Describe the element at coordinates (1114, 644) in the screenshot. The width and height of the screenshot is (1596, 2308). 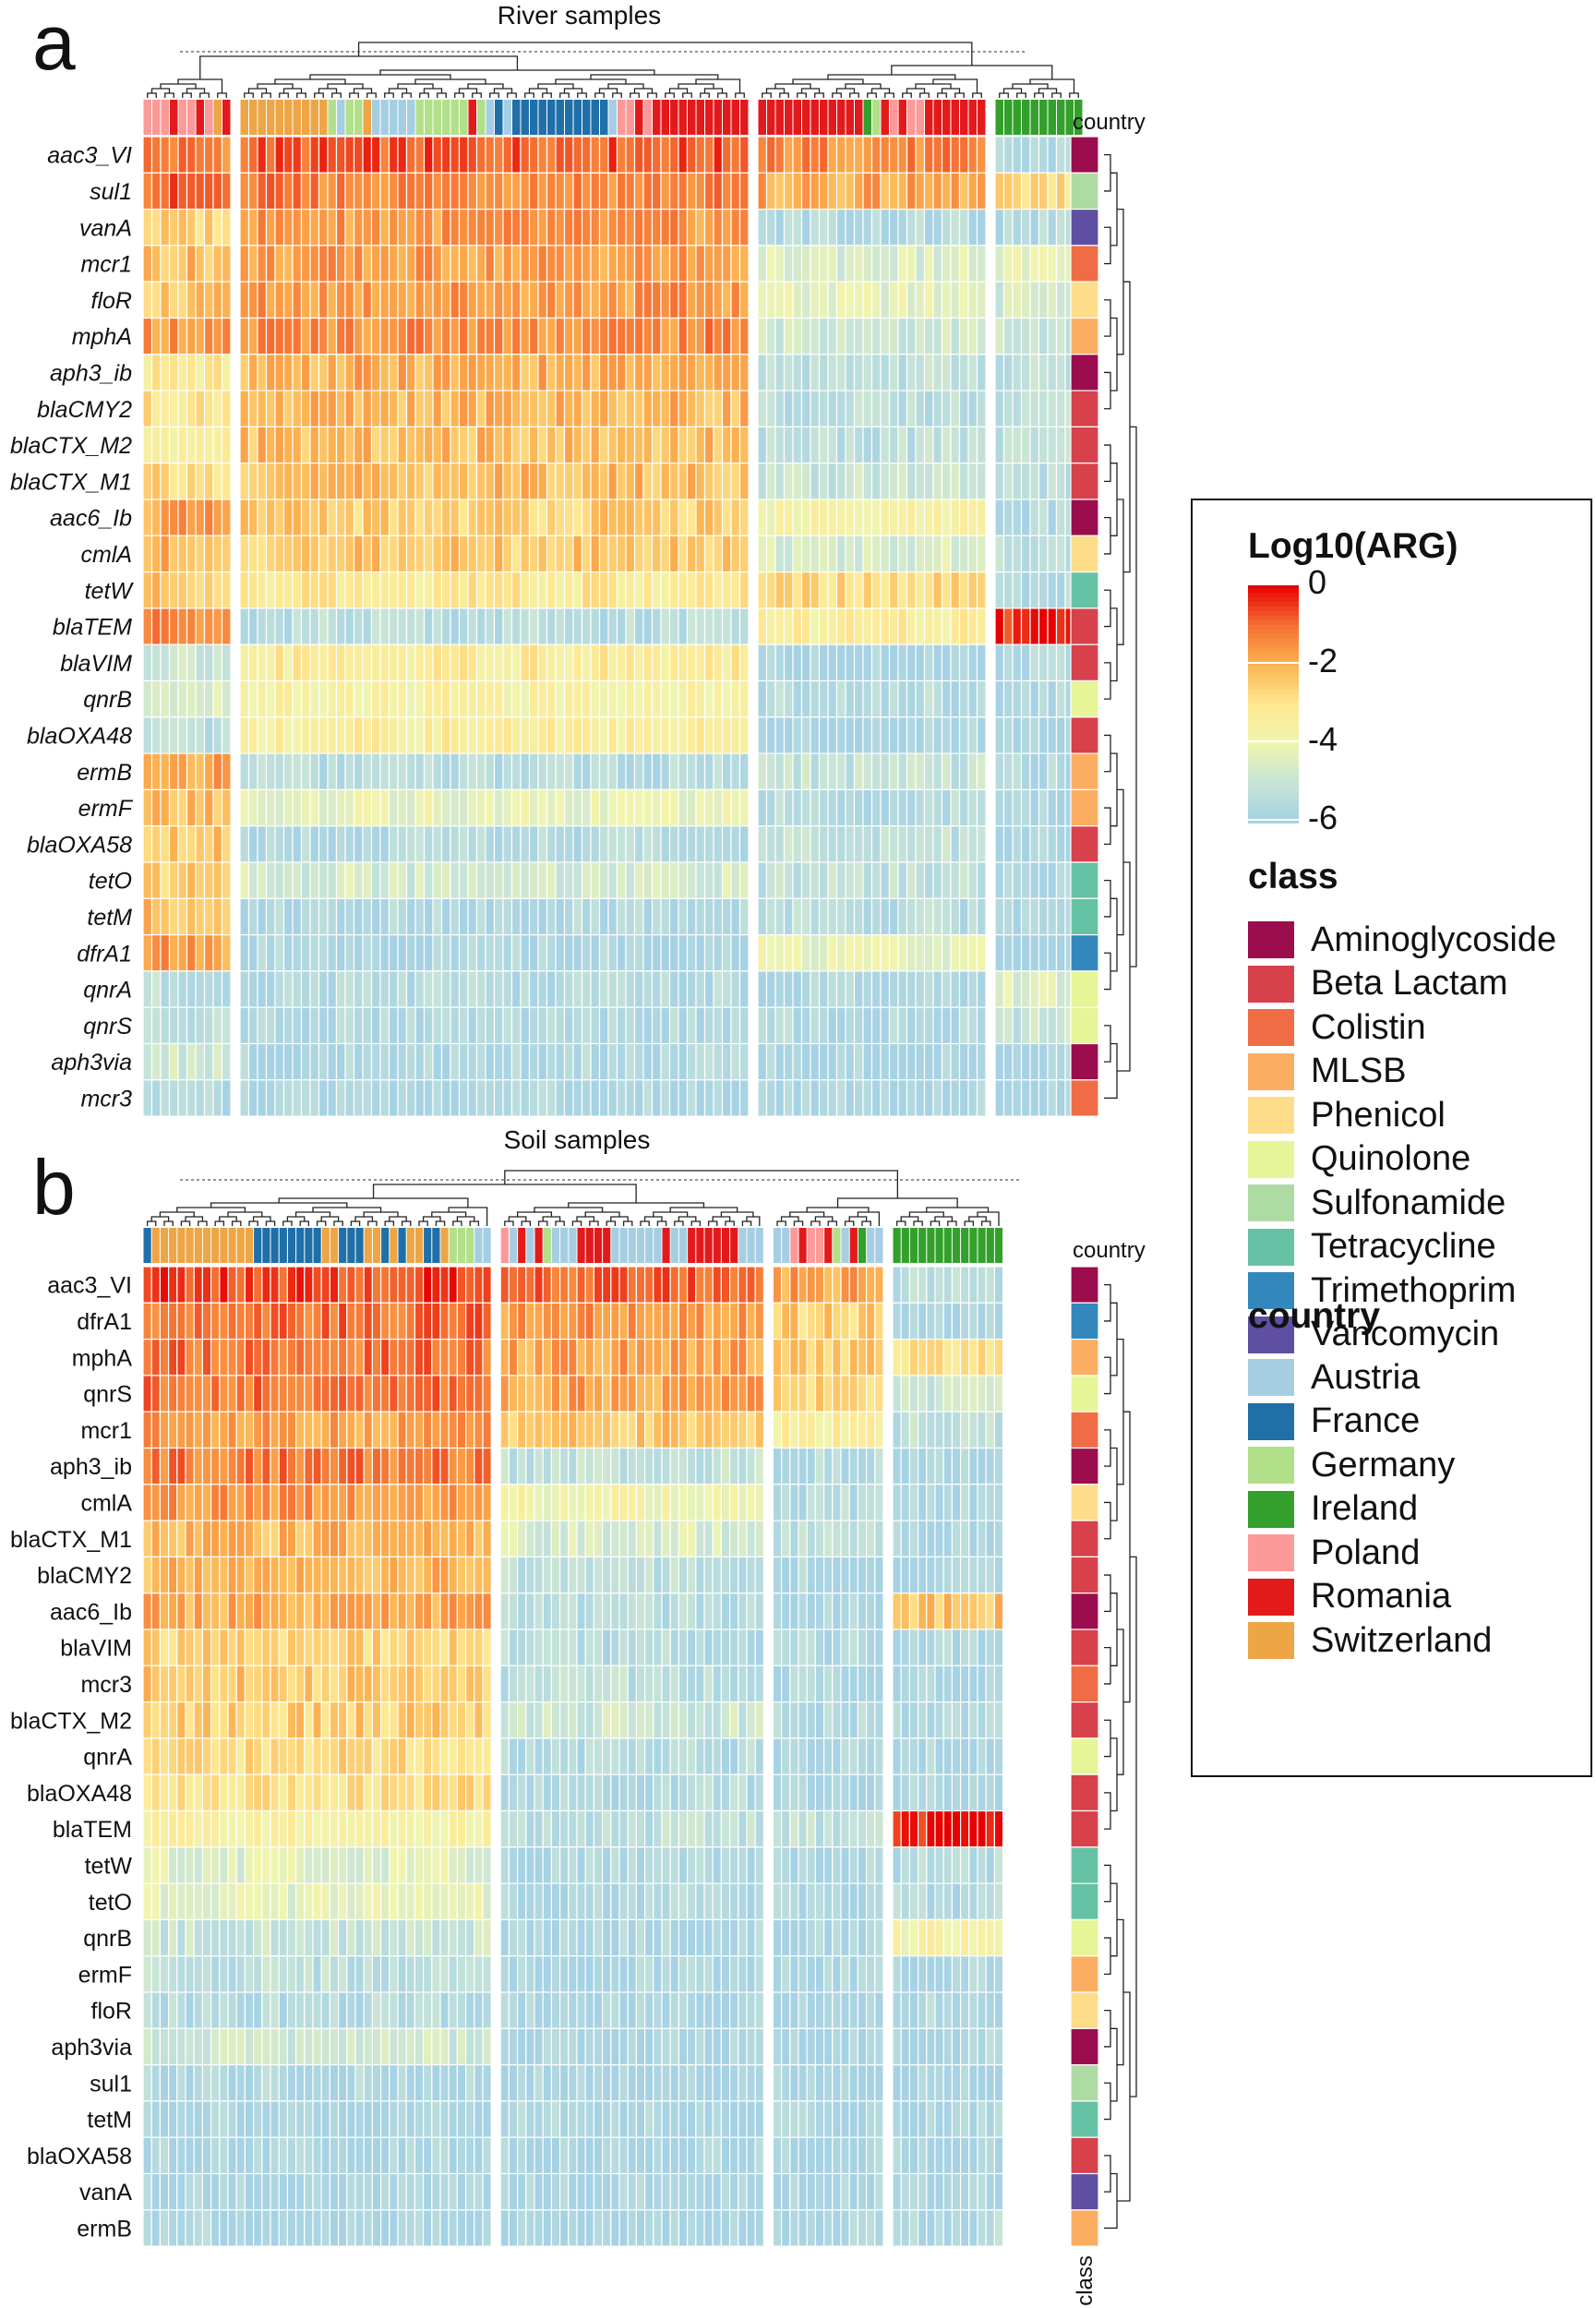
I see `row-dendrogram-branch` at that location.